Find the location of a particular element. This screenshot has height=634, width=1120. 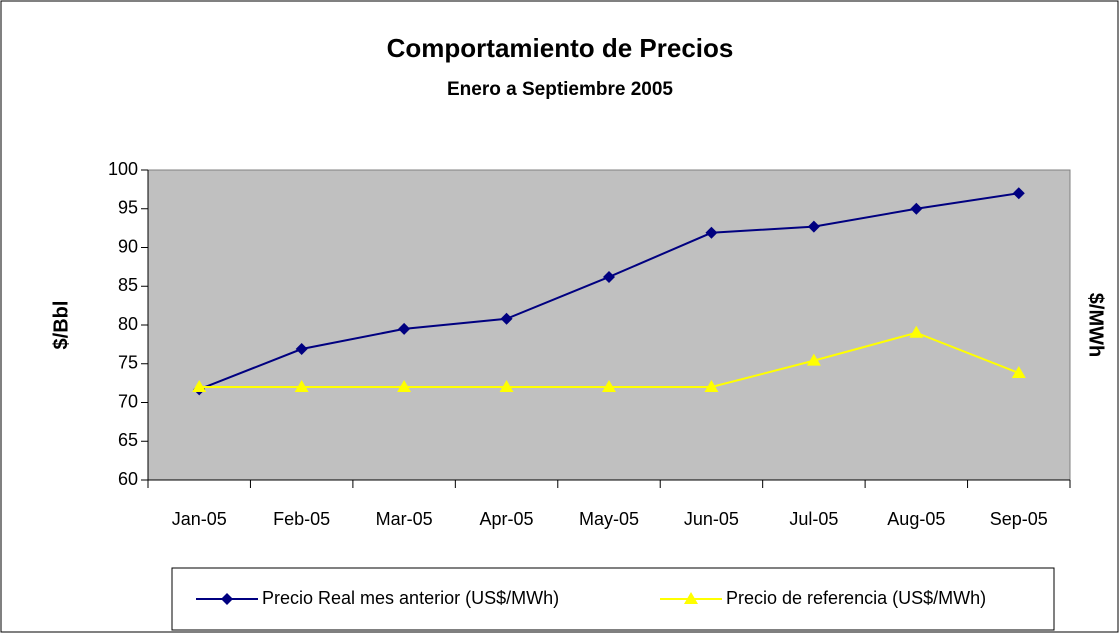

legend-label: Precio Real mes anterior (US$/MWh) is located at coordinates (410, 598).